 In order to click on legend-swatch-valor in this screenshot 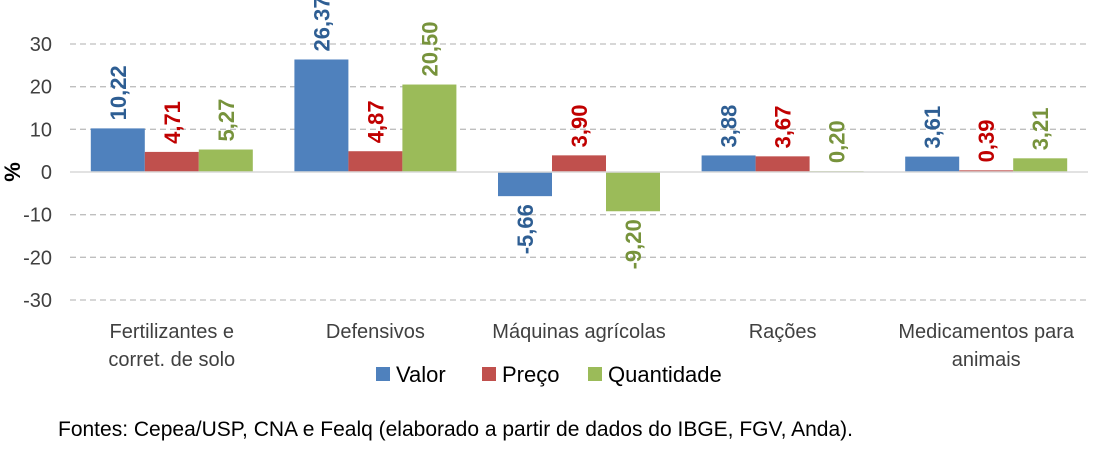, I will do `click(383, 374)`.